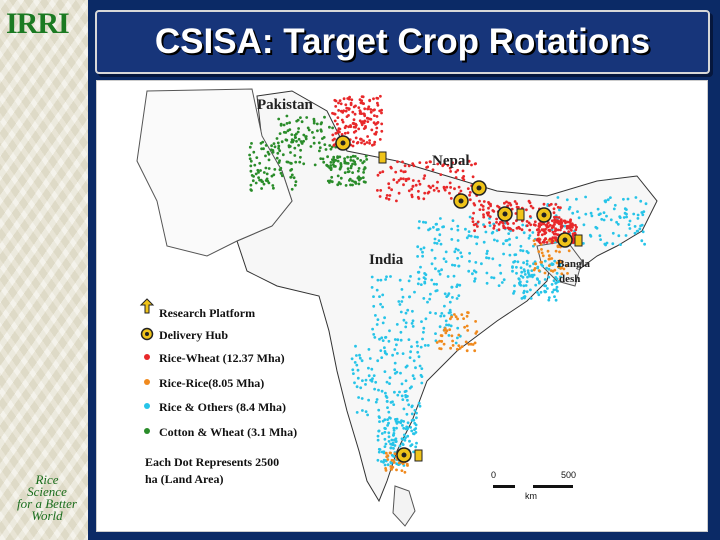 The width and height of the screenshot is (720, 540). Describe the element at coordinates (520, 214) in the screenshot. I see `research-platform-marker` at that location.